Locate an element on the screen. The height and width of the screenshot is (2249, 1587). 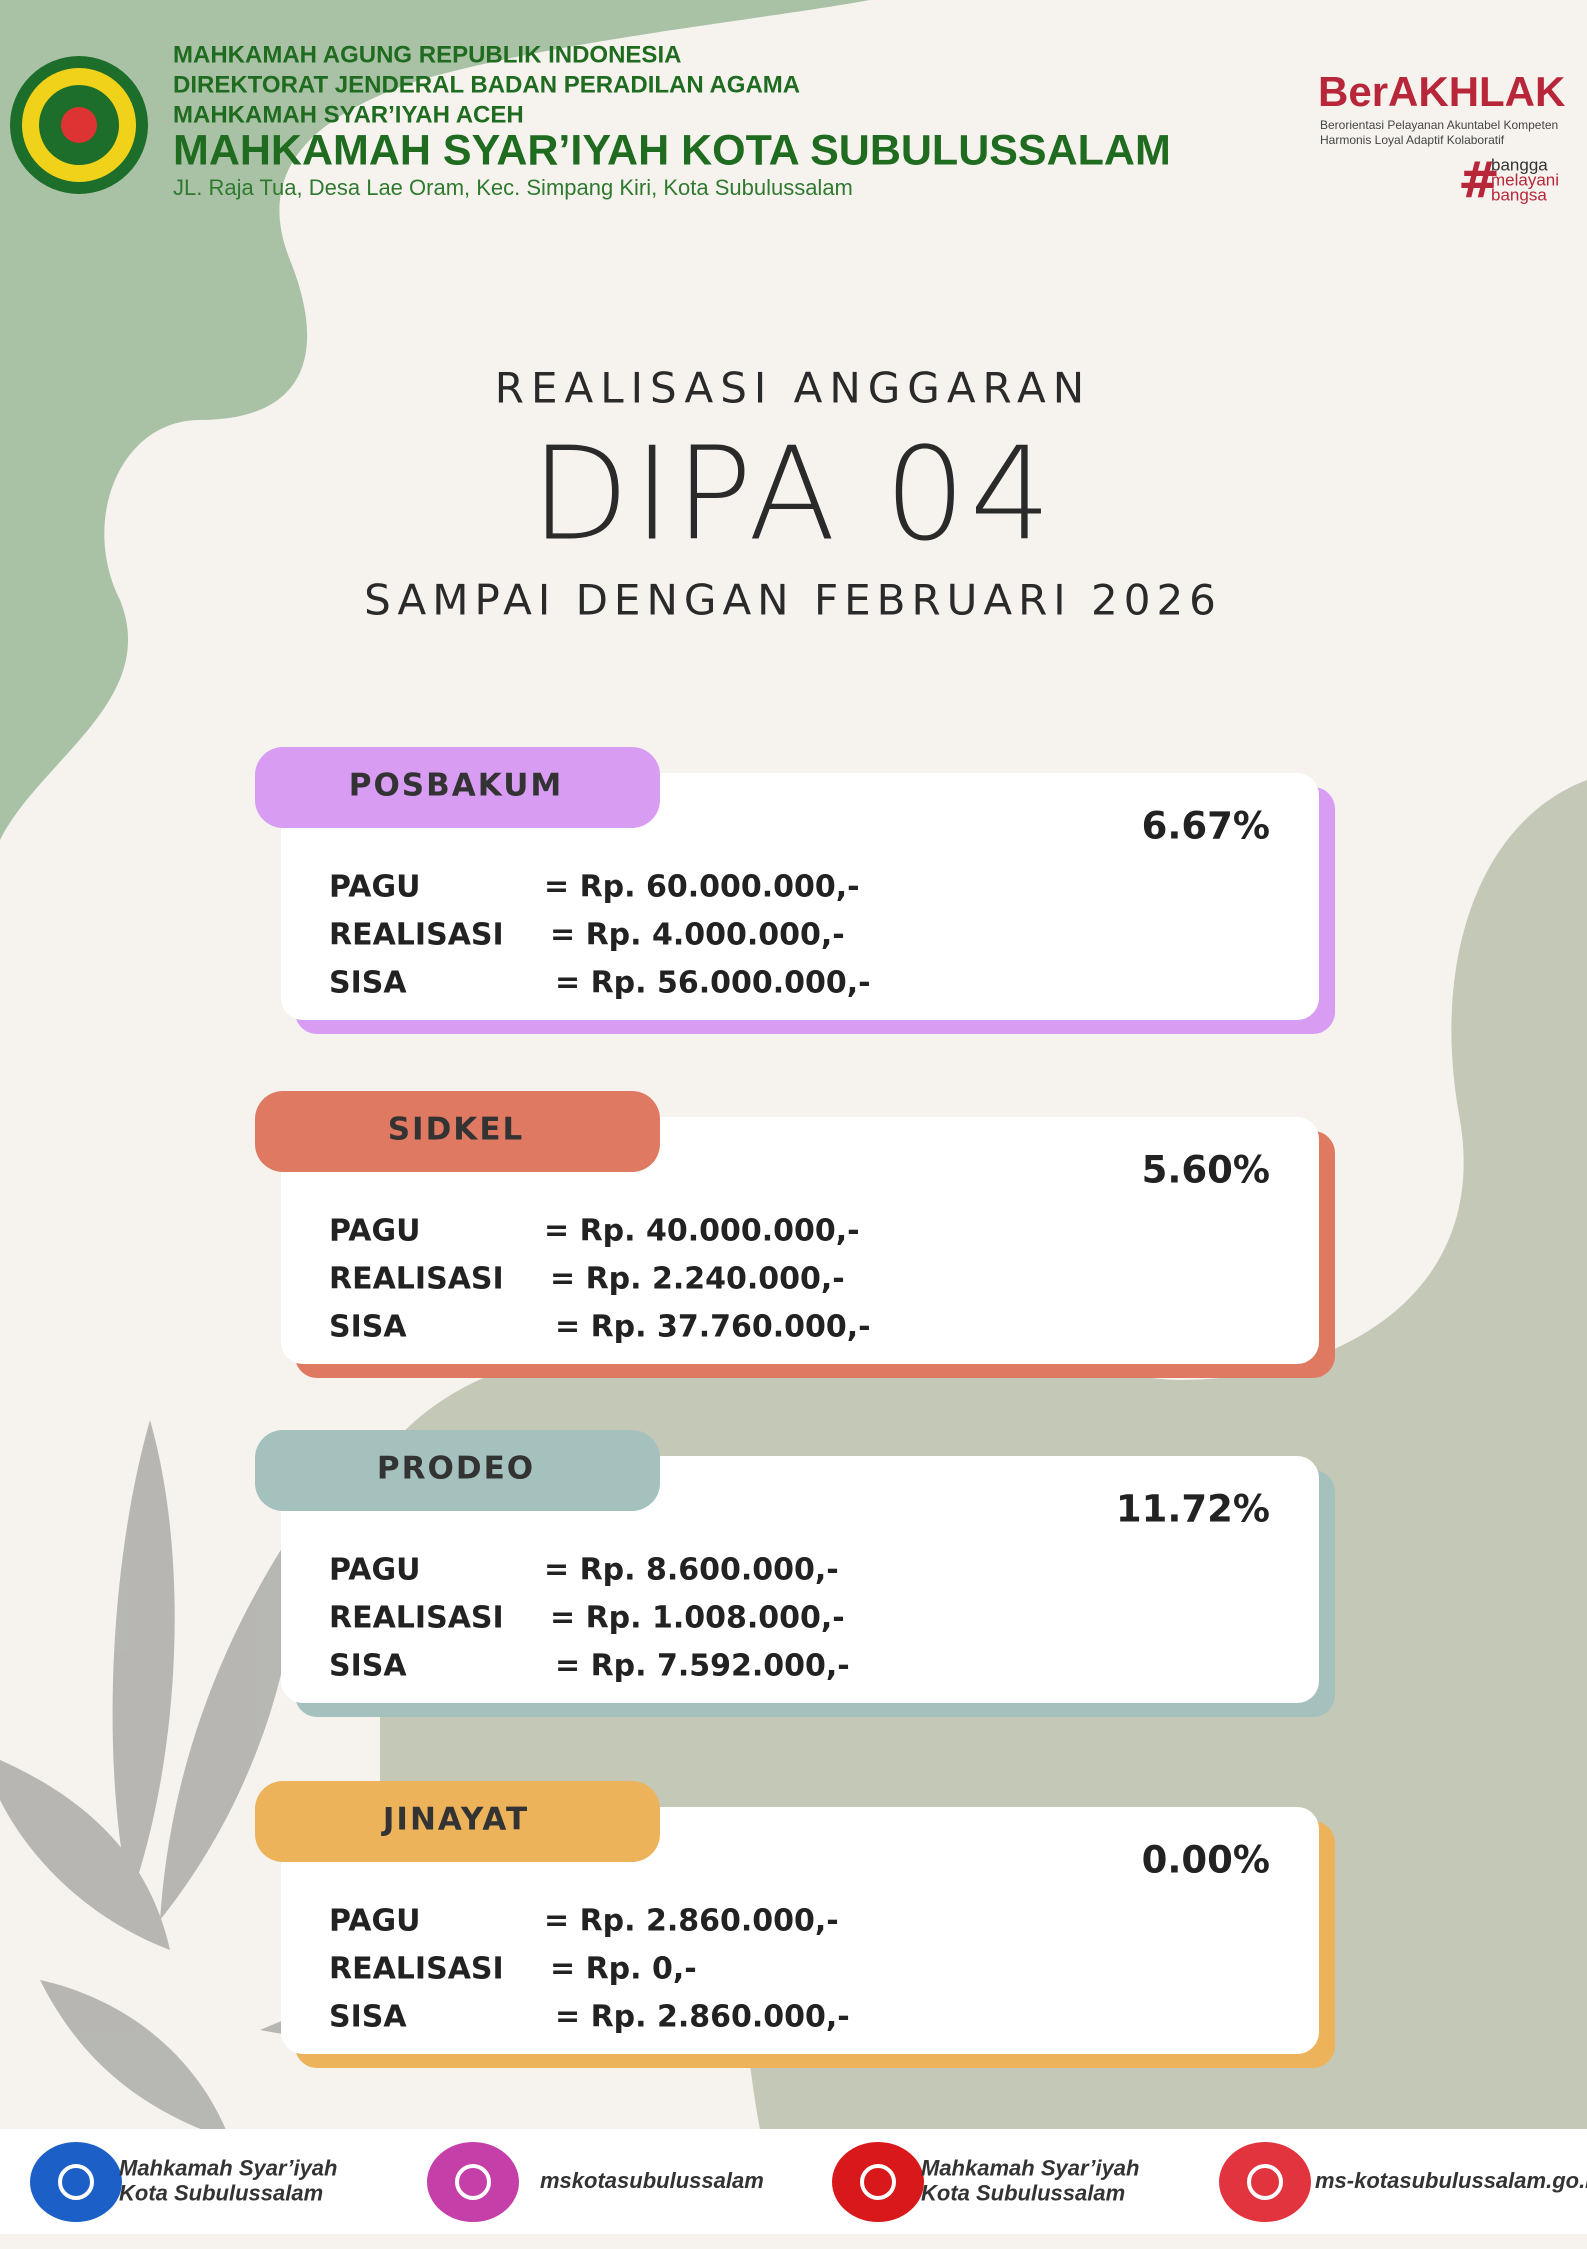
brand-name: BerAKHLAK is located at coordinates (1441, 91).